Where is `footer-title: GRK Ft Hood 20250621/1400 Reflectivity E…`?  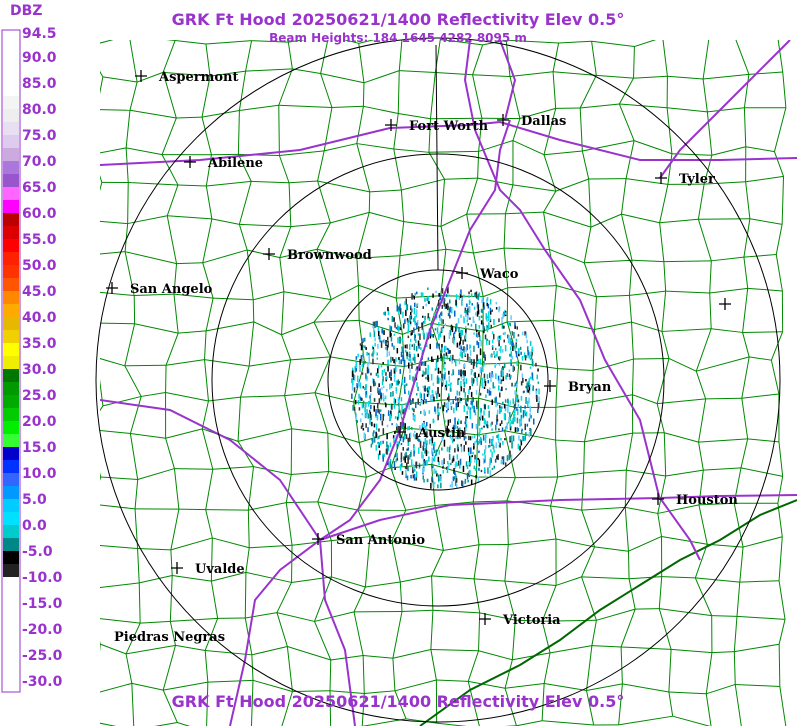
footer-title: GRK Ft Hood 20250621/1400 Reflectivity E… is located at coordinates (398, 701).